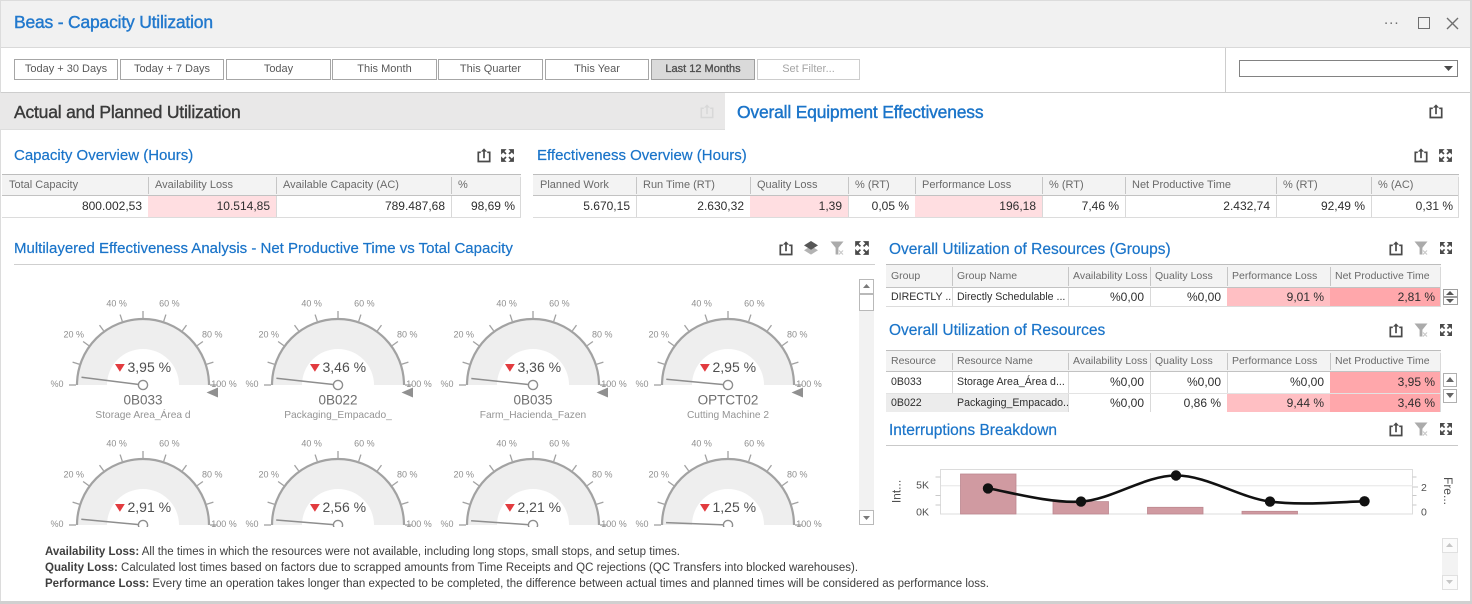 This screenshot has width=1472, height=604. I want to click on svg-text: 2,56 %, so click(345, 507).